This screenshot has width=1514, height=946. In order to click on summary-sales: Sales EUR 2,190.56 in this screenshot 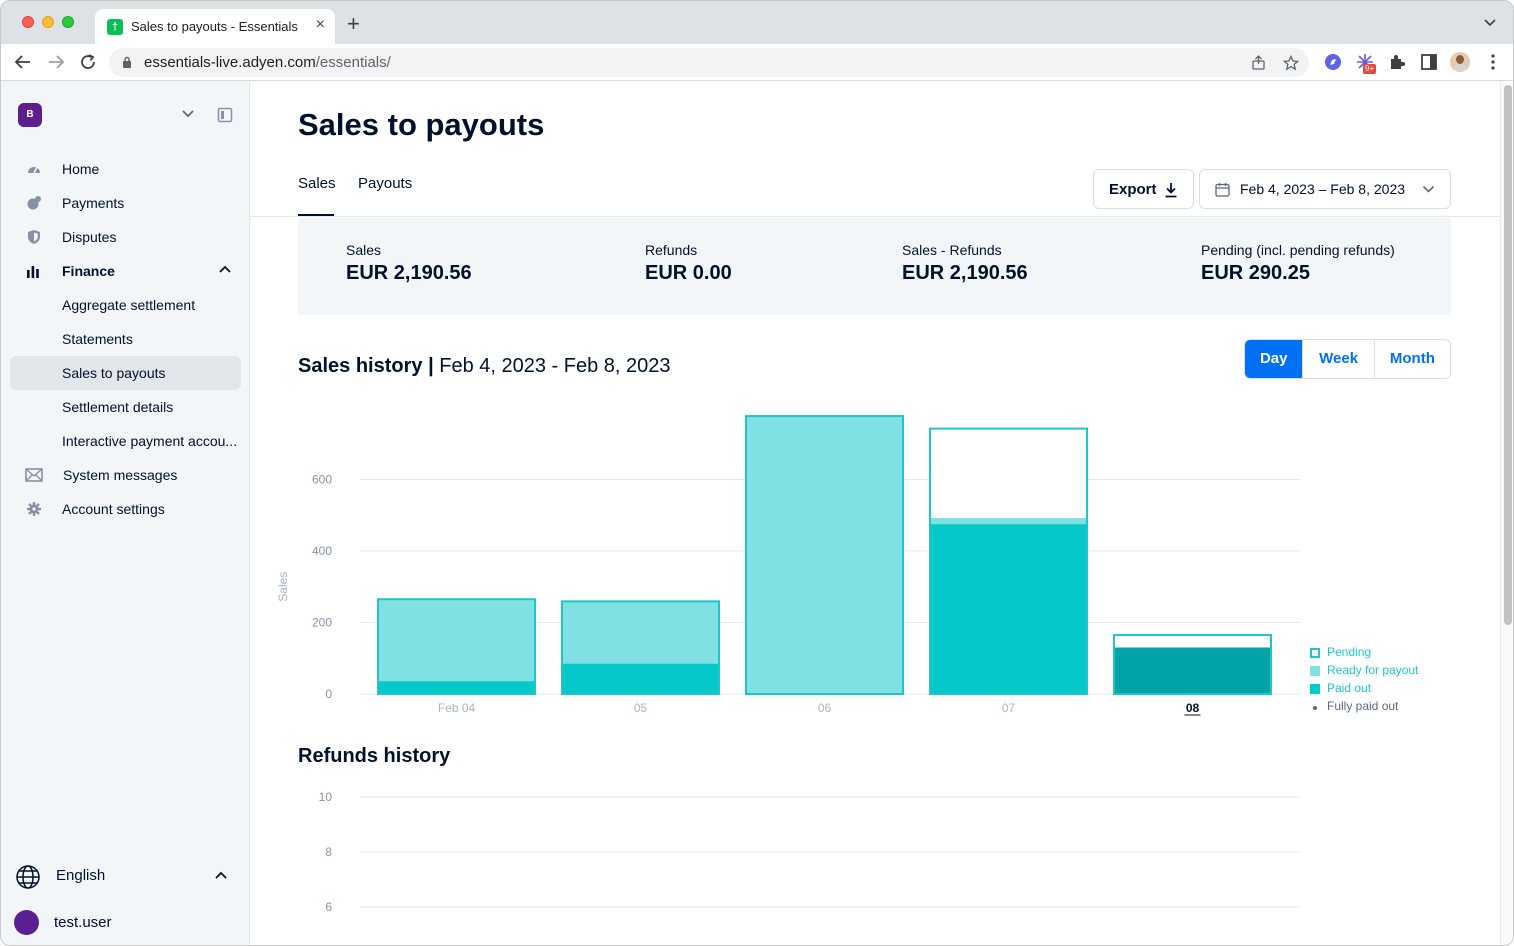, I will do `click(409, 263)`.